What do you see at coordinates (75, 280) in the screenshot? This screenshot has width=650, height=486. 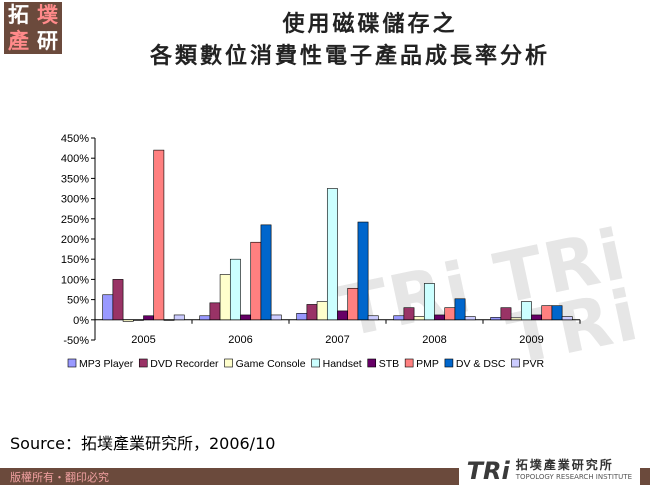 I see `y-tick-label: 100%` at bounding box center [75, 280].